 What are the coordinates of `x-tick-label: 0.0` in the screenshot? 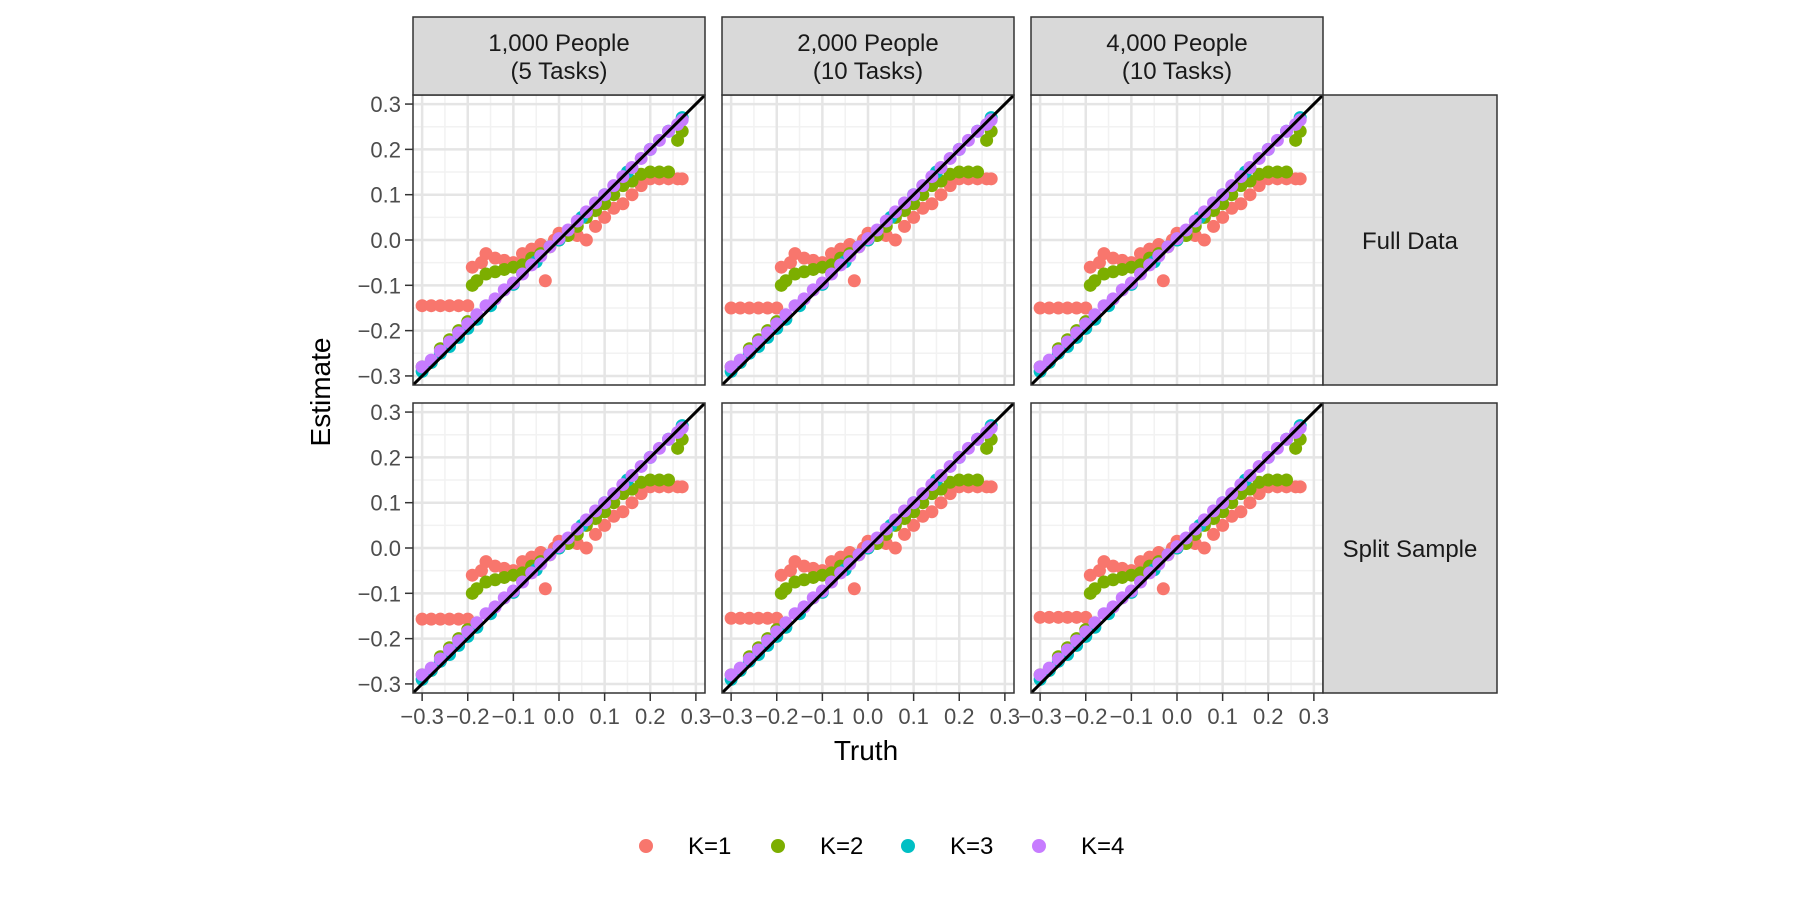 It's located at (1177, 716).